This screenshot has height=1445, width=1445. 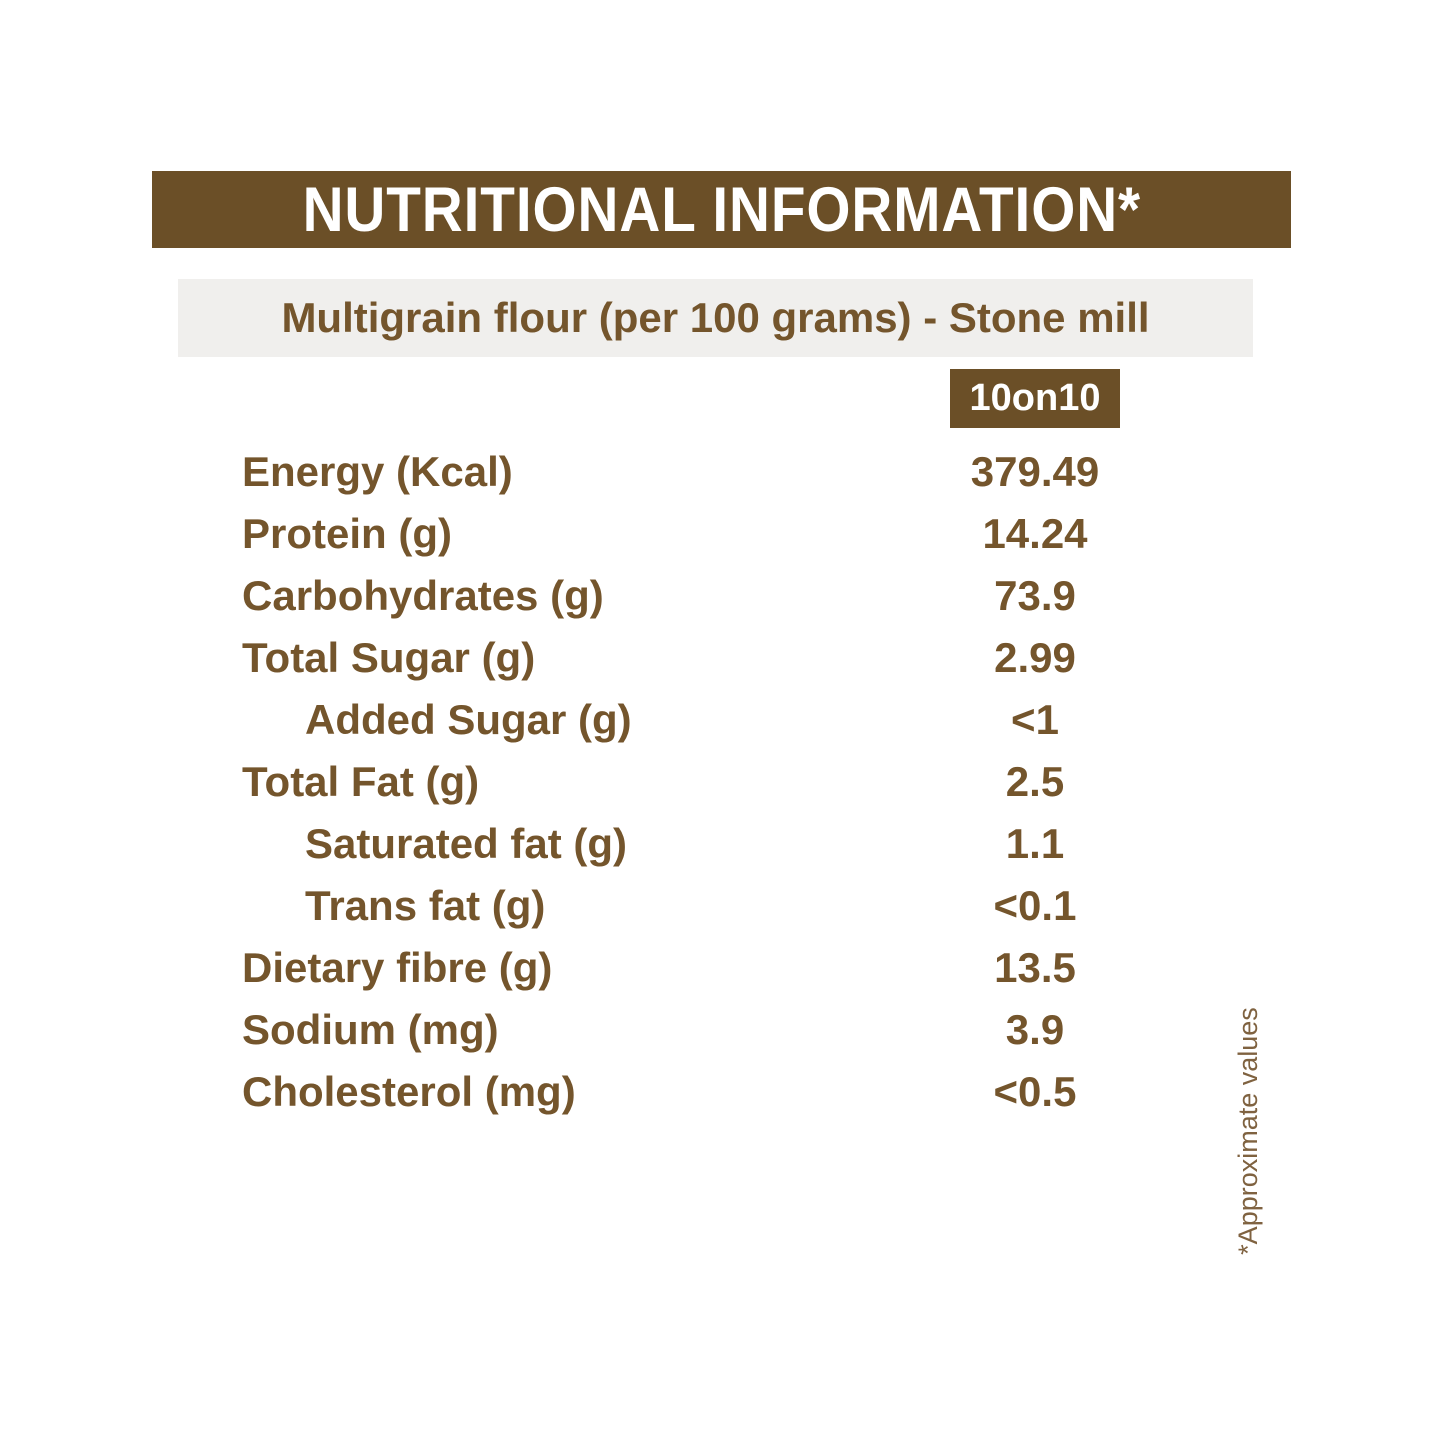 I want to click on table-row: Protein (g) 14.24, so click(x=722, y=534).